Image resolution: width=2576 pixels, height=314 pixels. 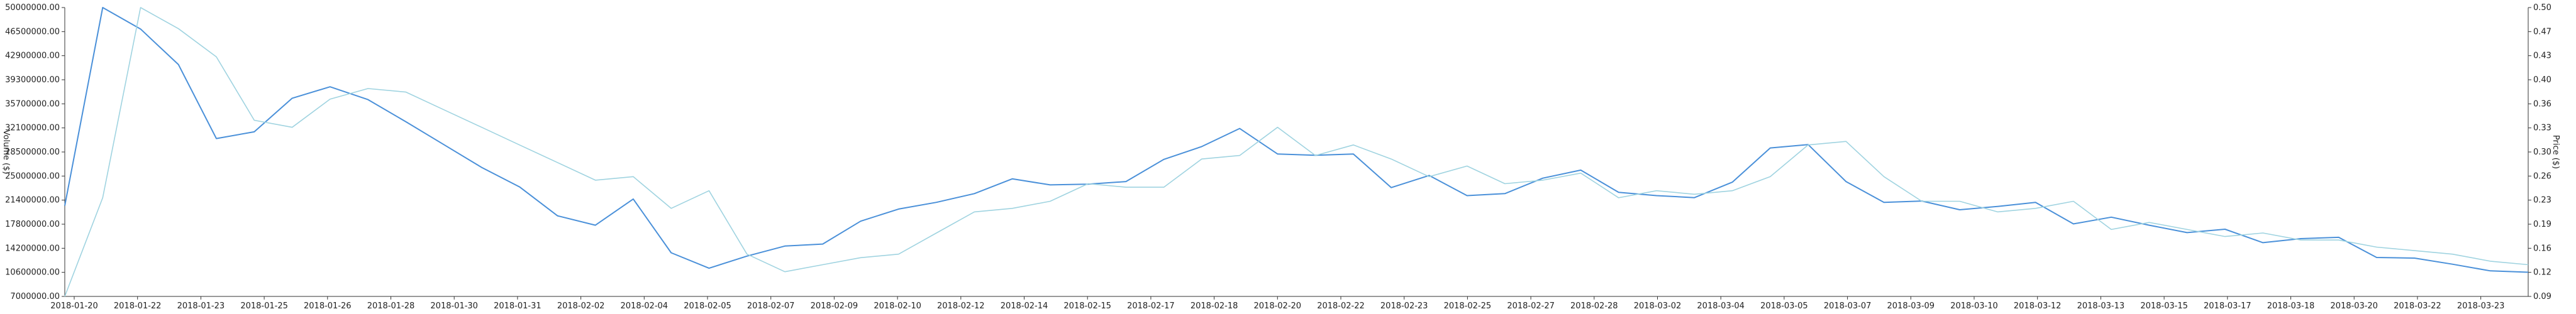 What do you see at coordinates (2542, 273) in the screenshot?
I see `right-tick-label: 0.12` at bounding box center [2542, 273].